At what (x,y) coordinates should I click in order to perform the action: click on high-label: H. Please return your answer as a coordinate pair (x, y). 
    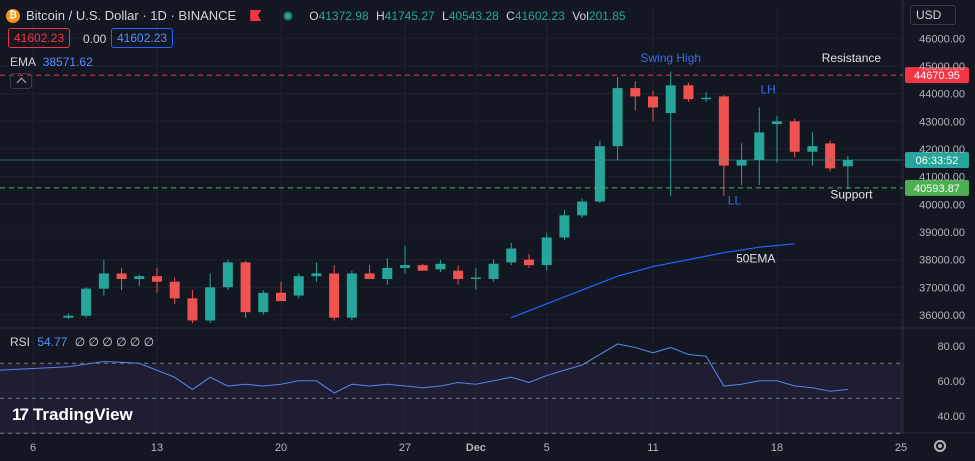
    Looking at the image, I should click on (380, 15).